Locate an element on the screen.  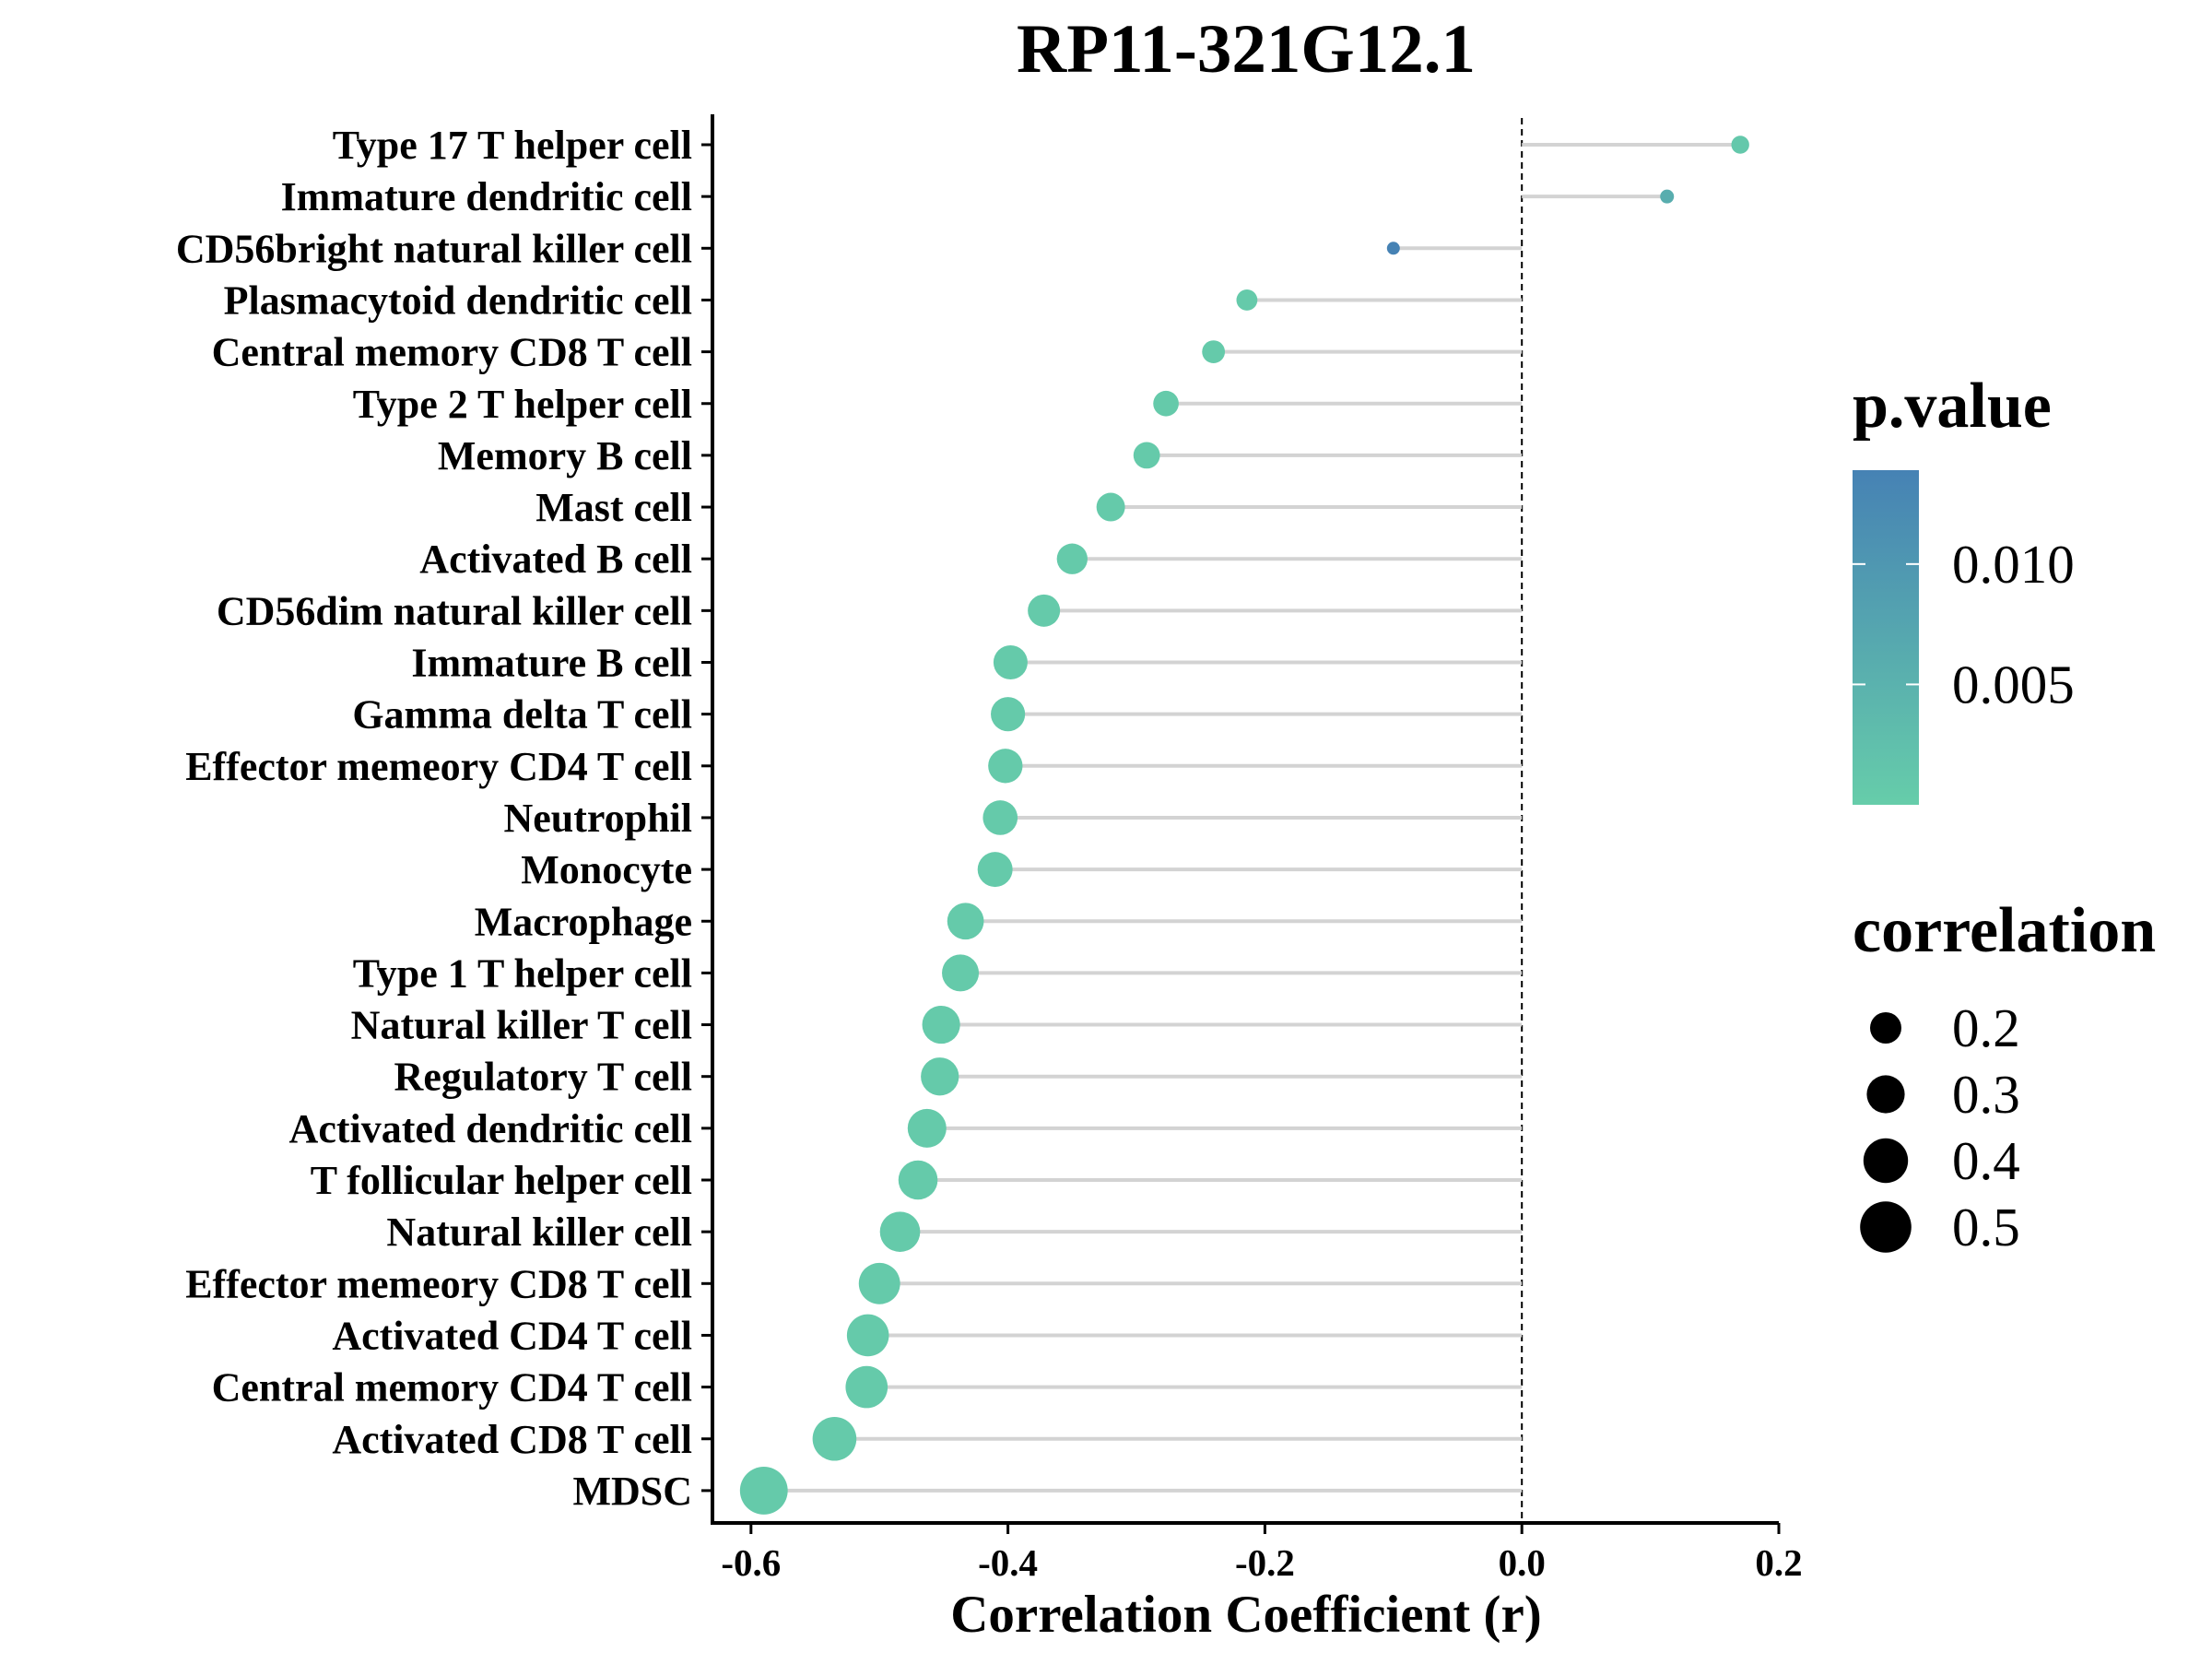
chart-title: RP11-321G12.1 is located at coordinates (1246, 49).